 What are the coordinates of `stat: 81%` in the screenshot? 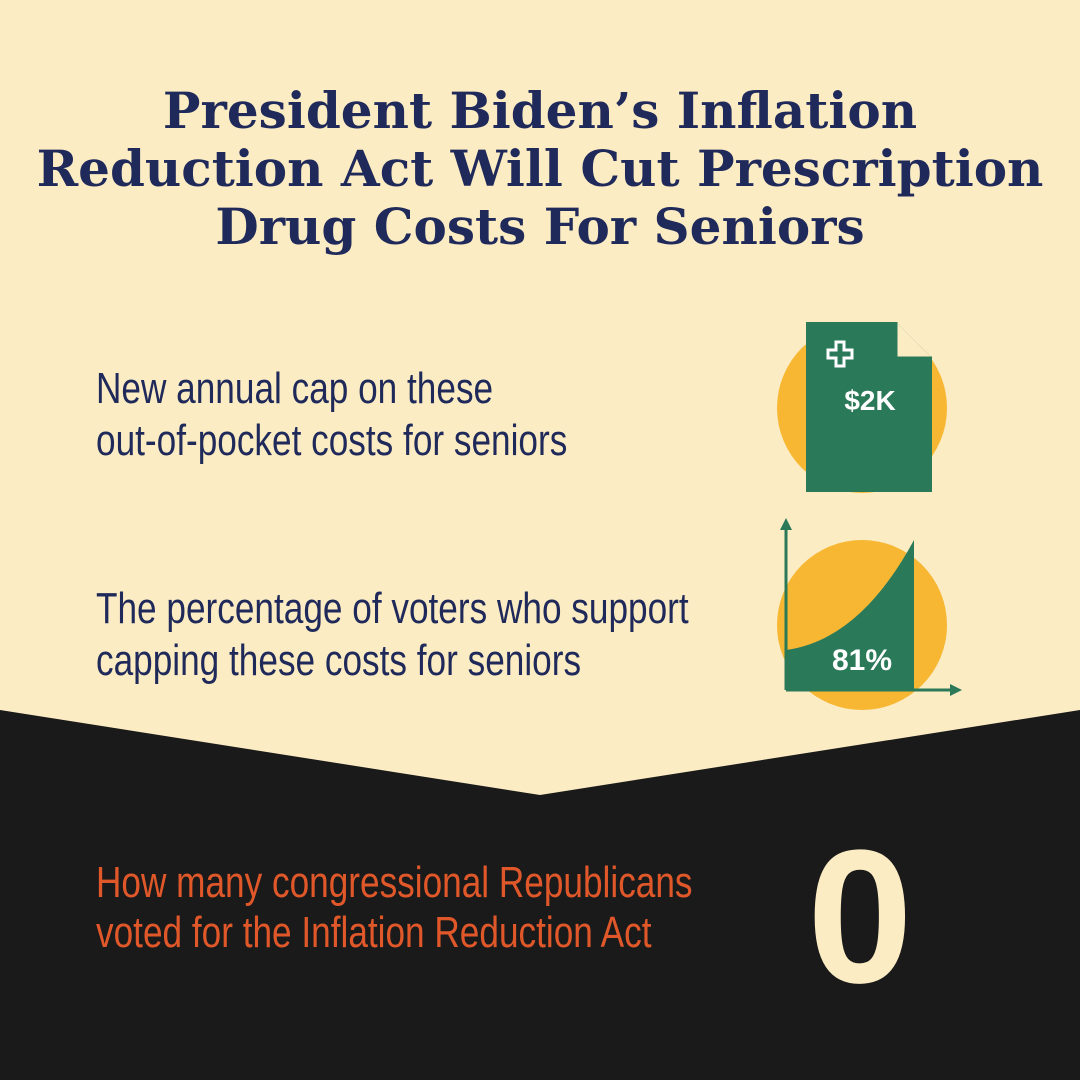 It's located at (862, 660).